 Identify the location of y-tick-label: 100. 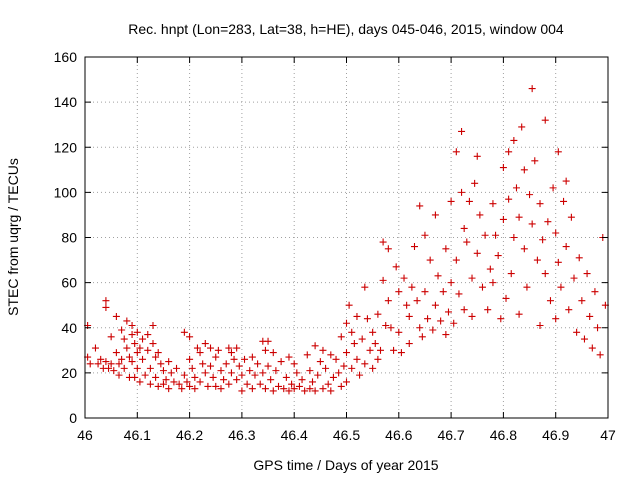
(66, 192).